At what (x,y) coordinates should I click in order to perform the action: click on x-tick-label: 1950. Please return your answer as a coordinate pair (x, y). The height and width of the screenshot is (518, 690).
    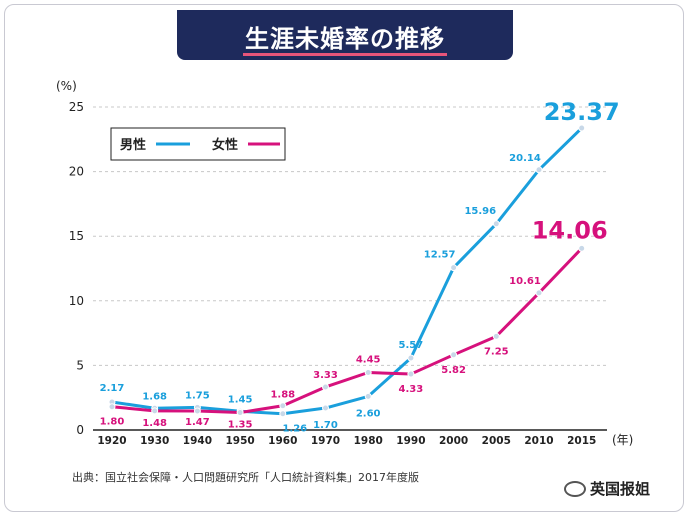
    Looking at the image, I should click on (239, 441).